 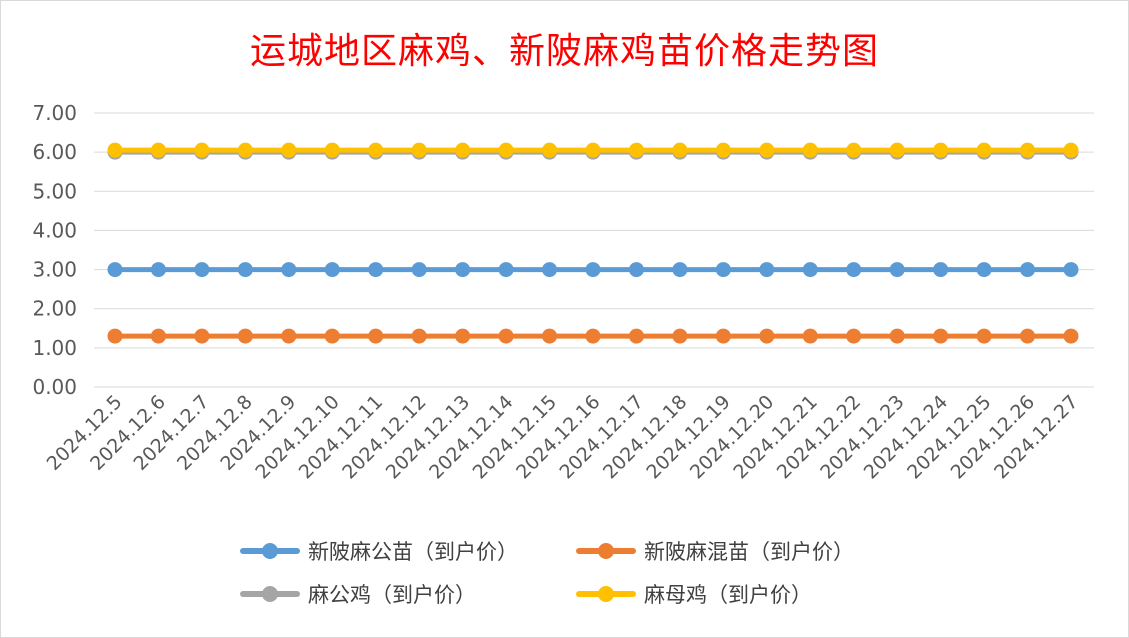 What do you see at coordinates (54, 230) in the screenshot?
I see `y-tick-label-4: 4.00` at bounding box center [54, 230].